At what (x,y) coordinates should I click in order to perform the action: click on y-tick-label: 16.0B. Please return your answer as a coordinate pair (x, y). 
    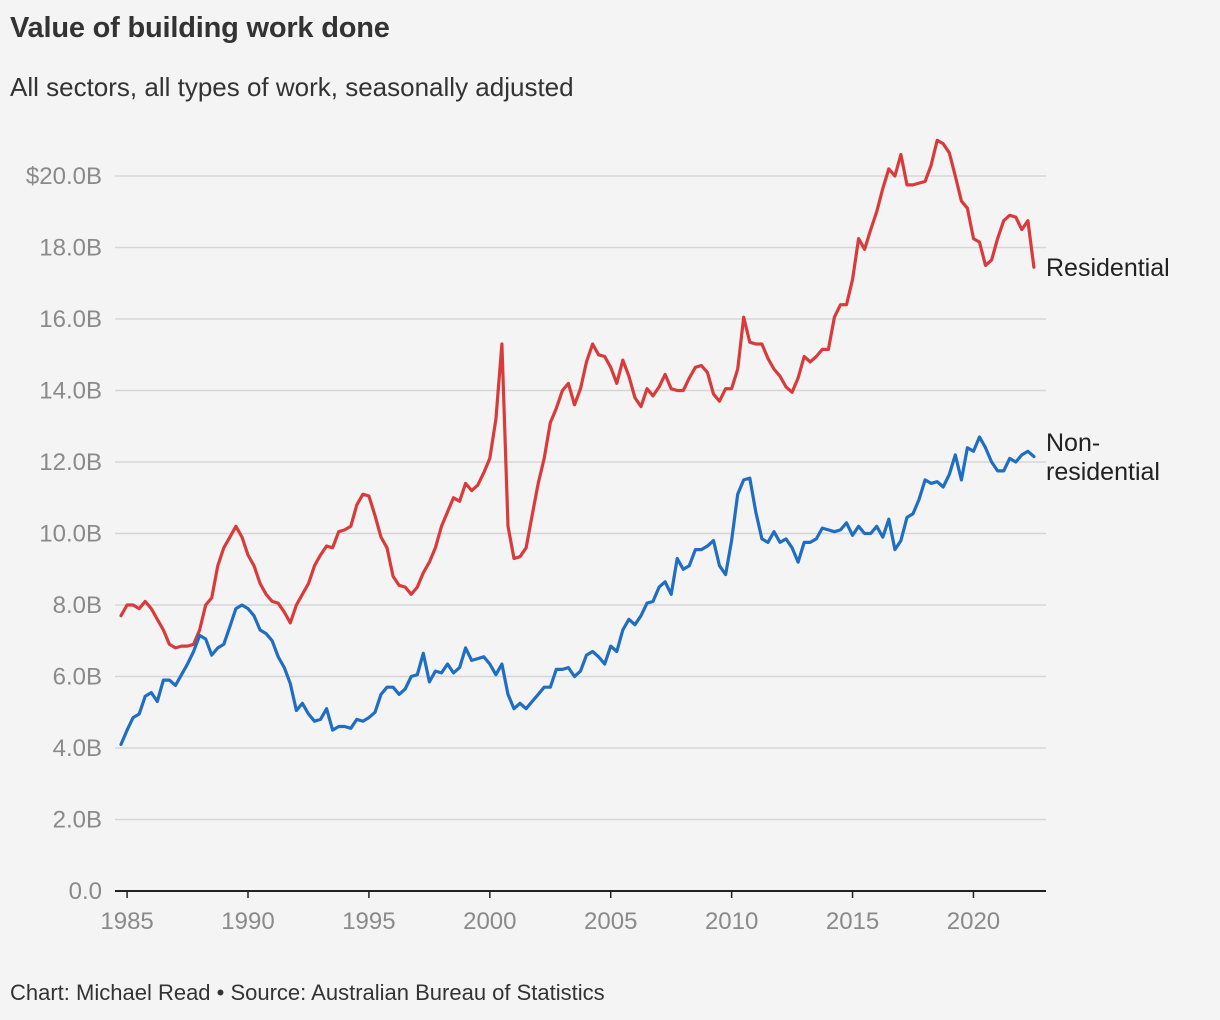
    Looking at the image, I should click on (70, 319).